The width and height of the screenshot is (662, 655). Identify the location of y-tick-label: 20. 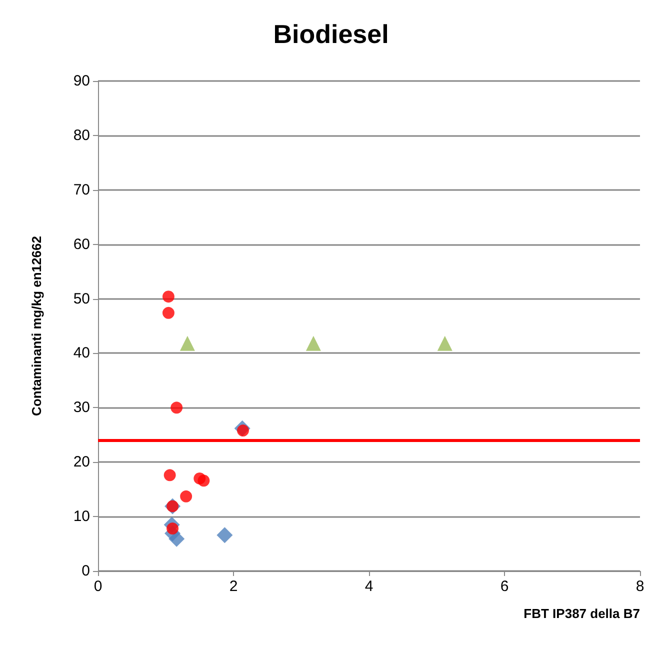
(81, 462).